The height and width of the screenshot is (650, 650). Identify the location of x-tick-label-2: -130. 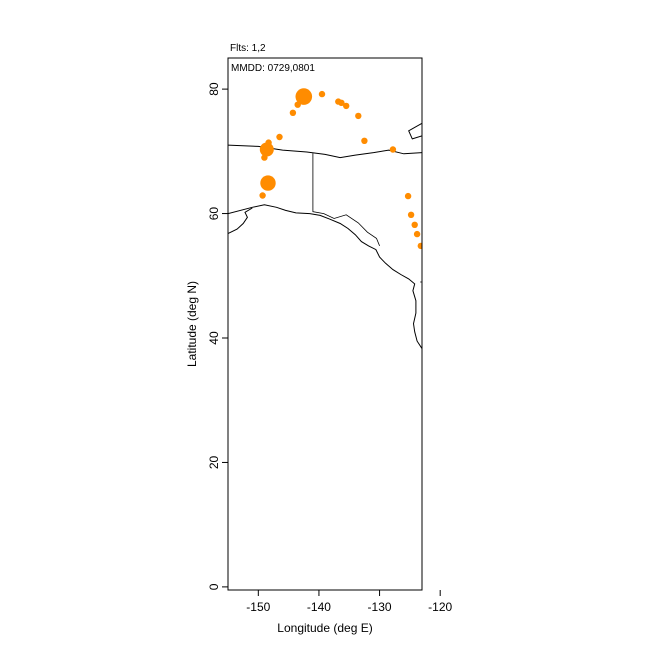
(380, 607).